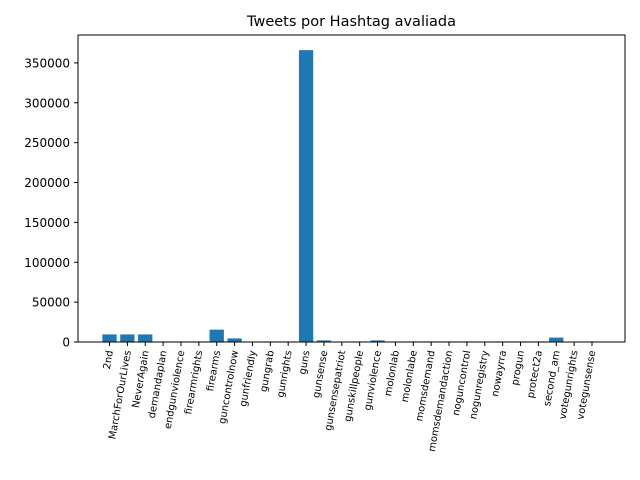 The width and height of the screenshot is (640, 480). Describe the element at coordinates (47, 63) in the screenshot. I see `y-tick-label: 350000` at that location.